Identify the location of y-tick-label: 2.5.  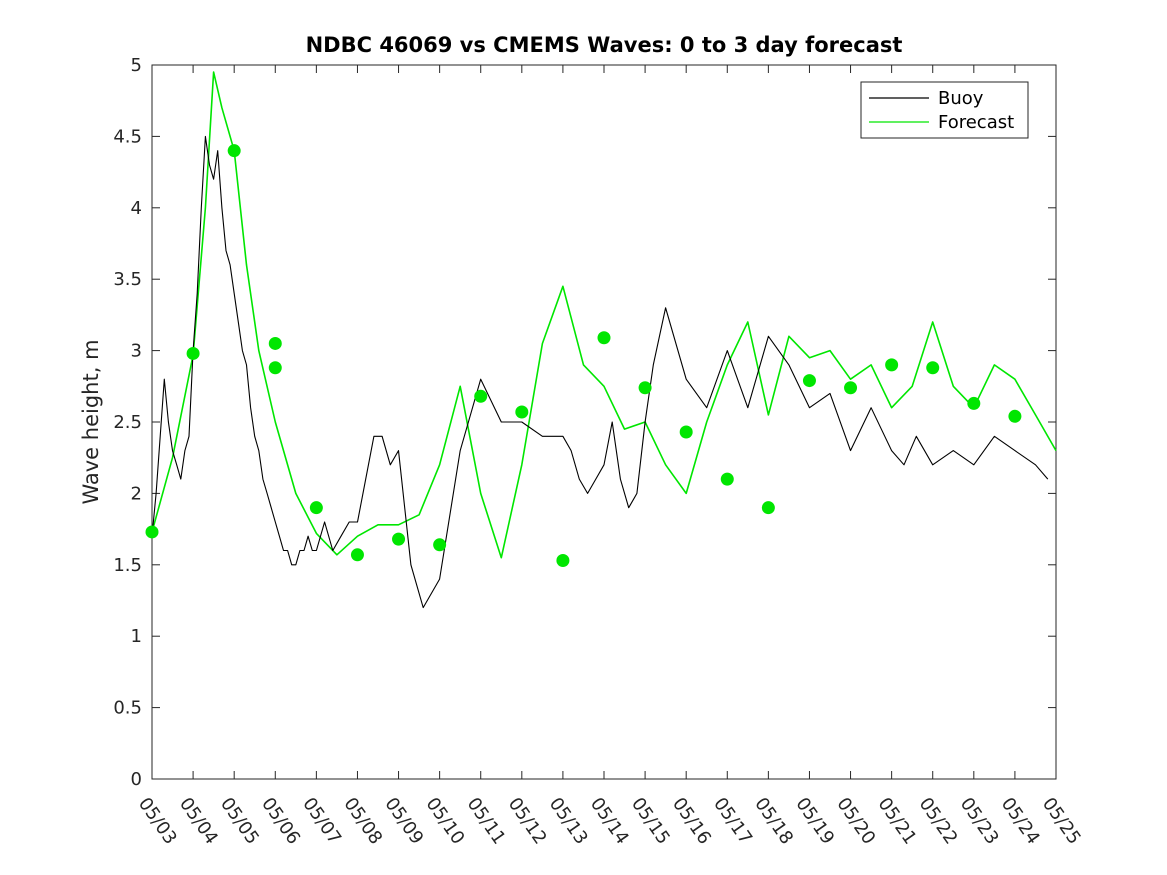
(127, 422).